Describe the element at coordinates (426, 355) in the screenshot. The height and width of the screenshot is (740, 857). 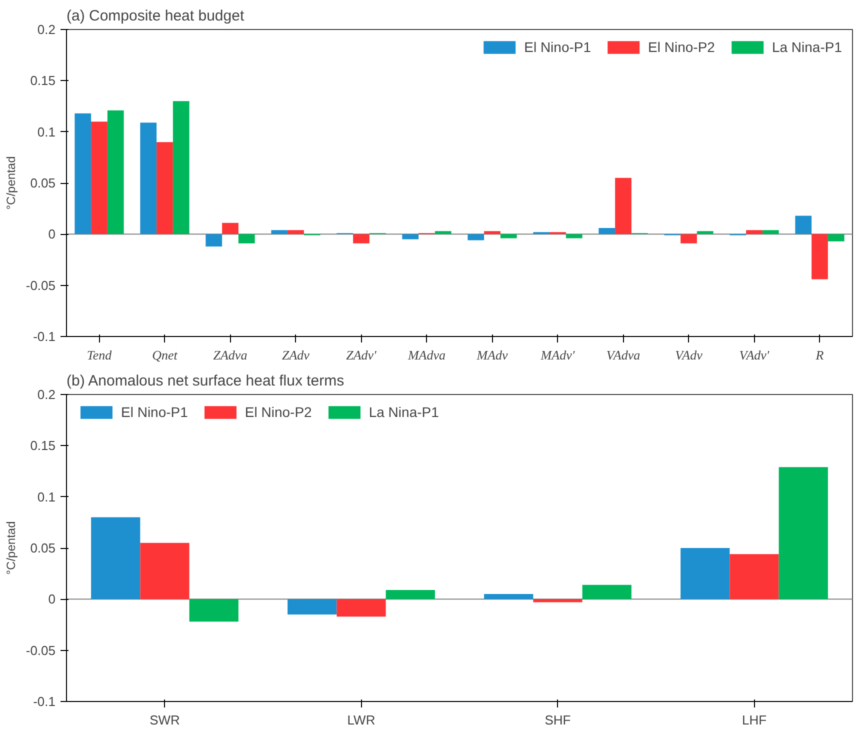
I see `x-tick-label: MAdva` at that location.